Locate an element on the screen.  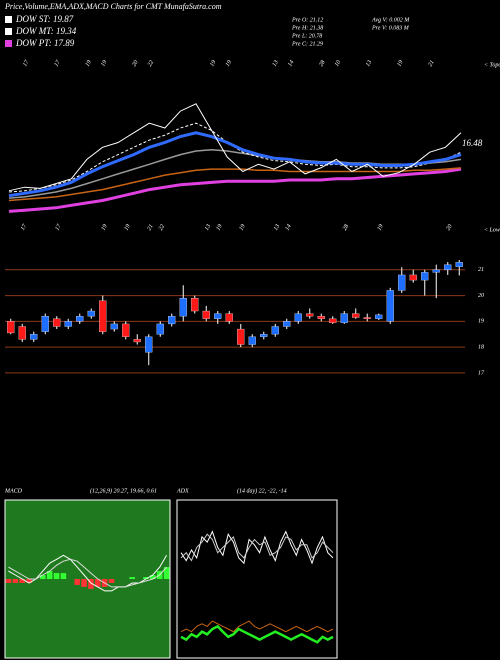
info-text: Pre H: 21.38 is located at coordinates (307, 28).